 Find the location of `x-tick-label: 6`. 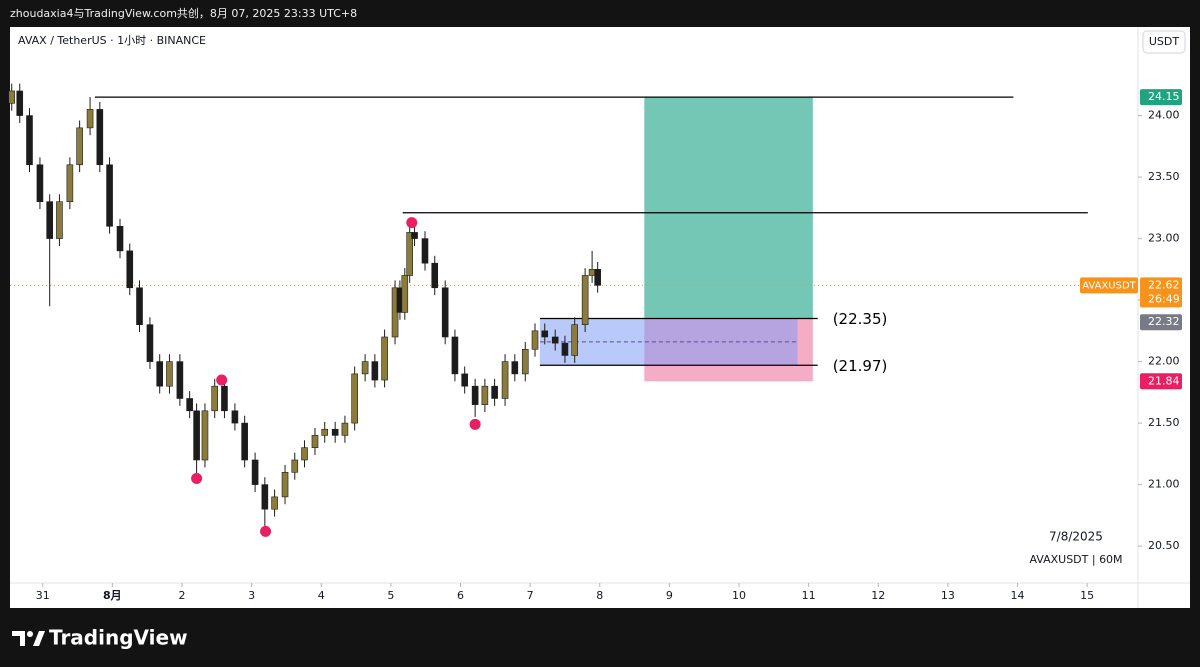

x-tick-label: 6 is located at coordinates (460, 595).